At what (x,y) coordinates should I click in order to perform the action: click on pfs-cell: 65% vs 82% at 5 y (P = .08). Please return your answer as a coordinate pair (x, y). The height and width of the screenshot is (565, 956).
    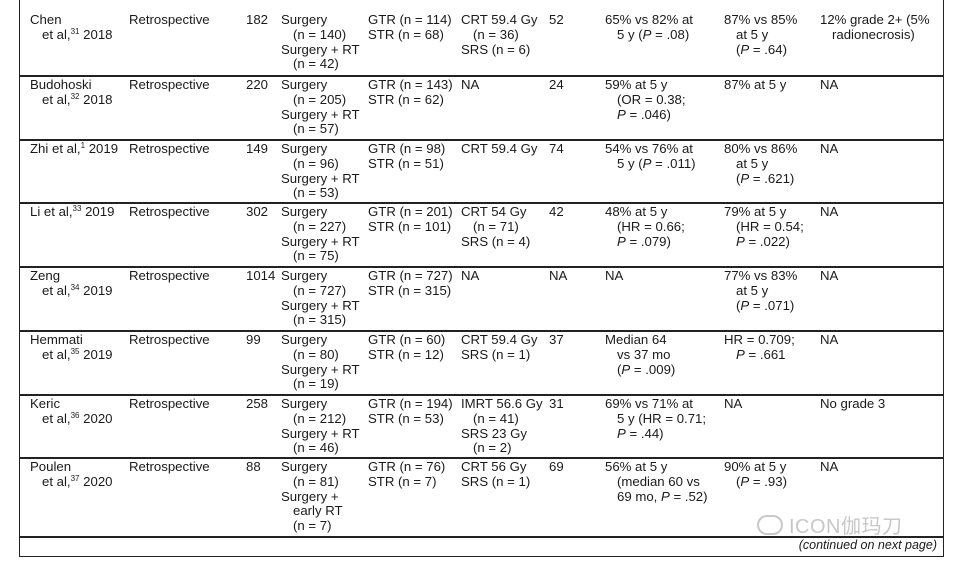
    Looking at the image, I should click on (649, 27).